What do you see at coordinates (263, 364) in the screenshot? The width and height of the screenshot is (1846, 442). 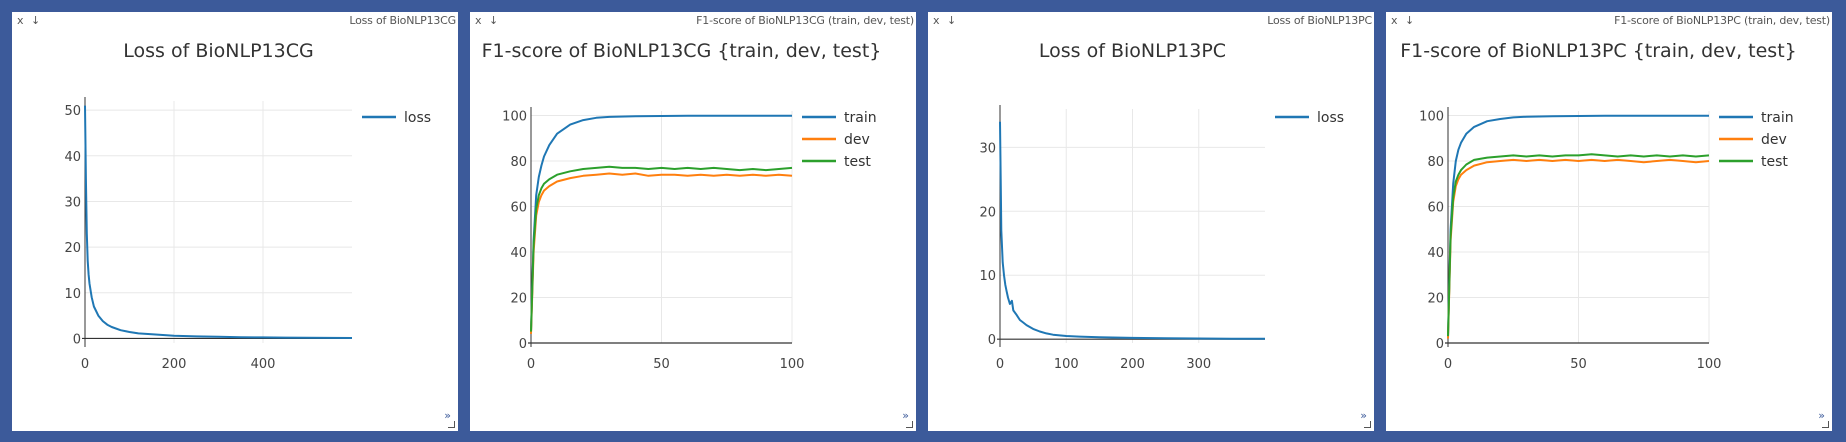 I see `x-tick-label: 400` at bounding box center [263, 364].